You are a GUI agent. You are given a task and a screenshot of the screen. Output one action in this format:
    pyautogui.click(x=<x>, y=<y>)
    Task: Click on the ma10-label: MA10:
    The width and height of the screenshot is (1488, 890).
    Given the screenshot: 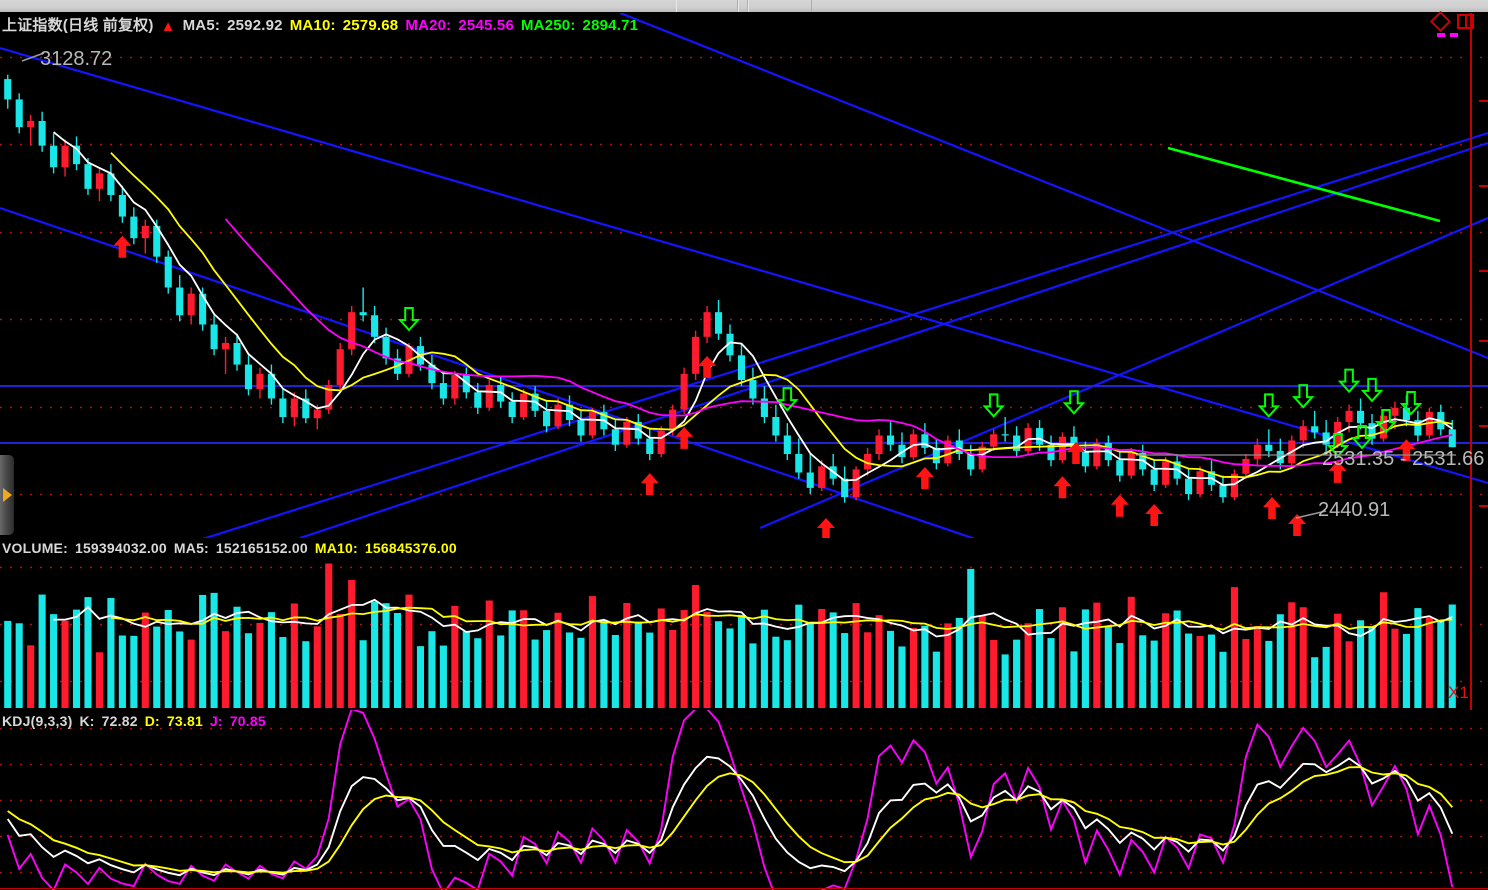 What is the action you would take?
    pyautogui.click(x=312, y=25)
    